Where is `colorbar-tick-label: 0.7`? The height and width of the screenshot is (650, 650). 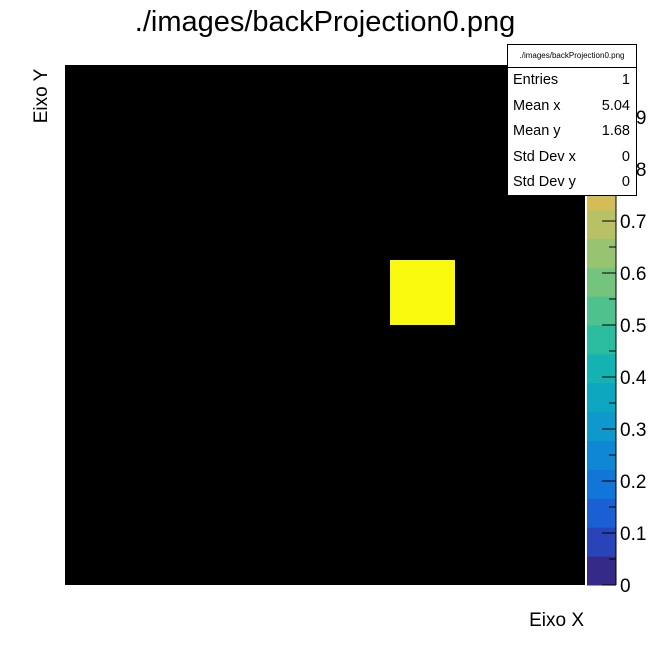
colorbar-tick-label: 0.7 is located at coordinates (633, 222).